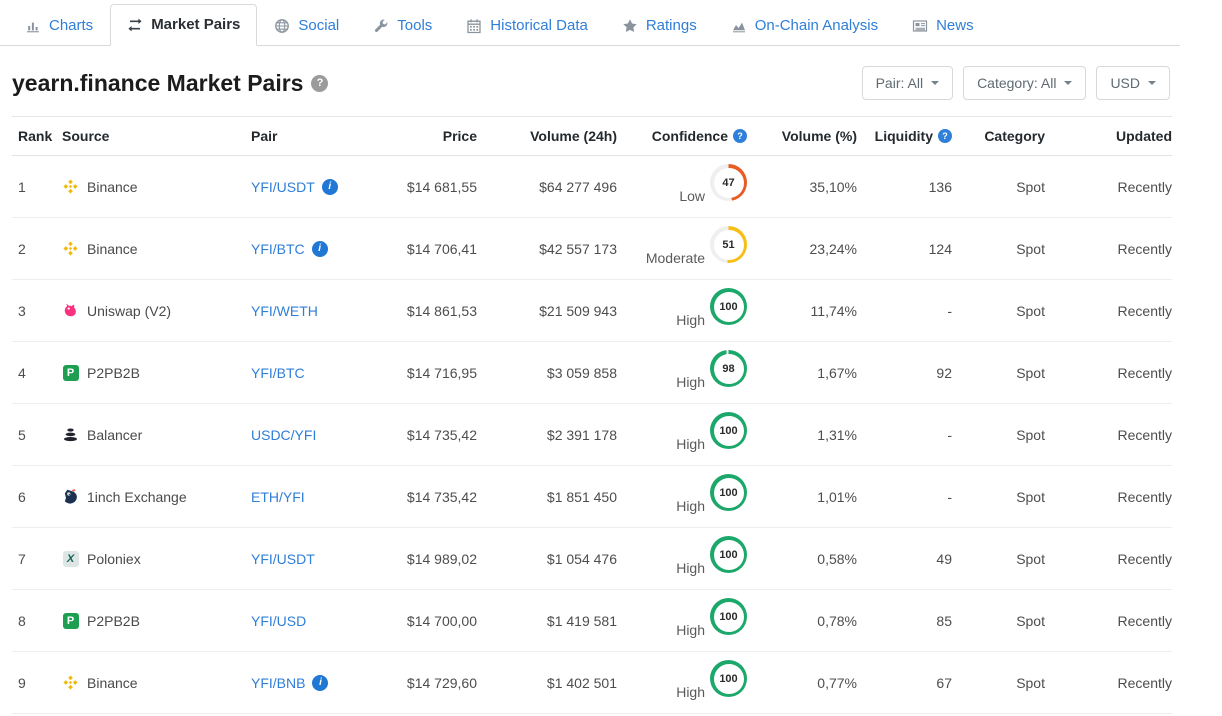  What do you see at coordinates (22, 186) in the screenshot?
I see `rank-cell: 1` at bounding box center [22, 186].